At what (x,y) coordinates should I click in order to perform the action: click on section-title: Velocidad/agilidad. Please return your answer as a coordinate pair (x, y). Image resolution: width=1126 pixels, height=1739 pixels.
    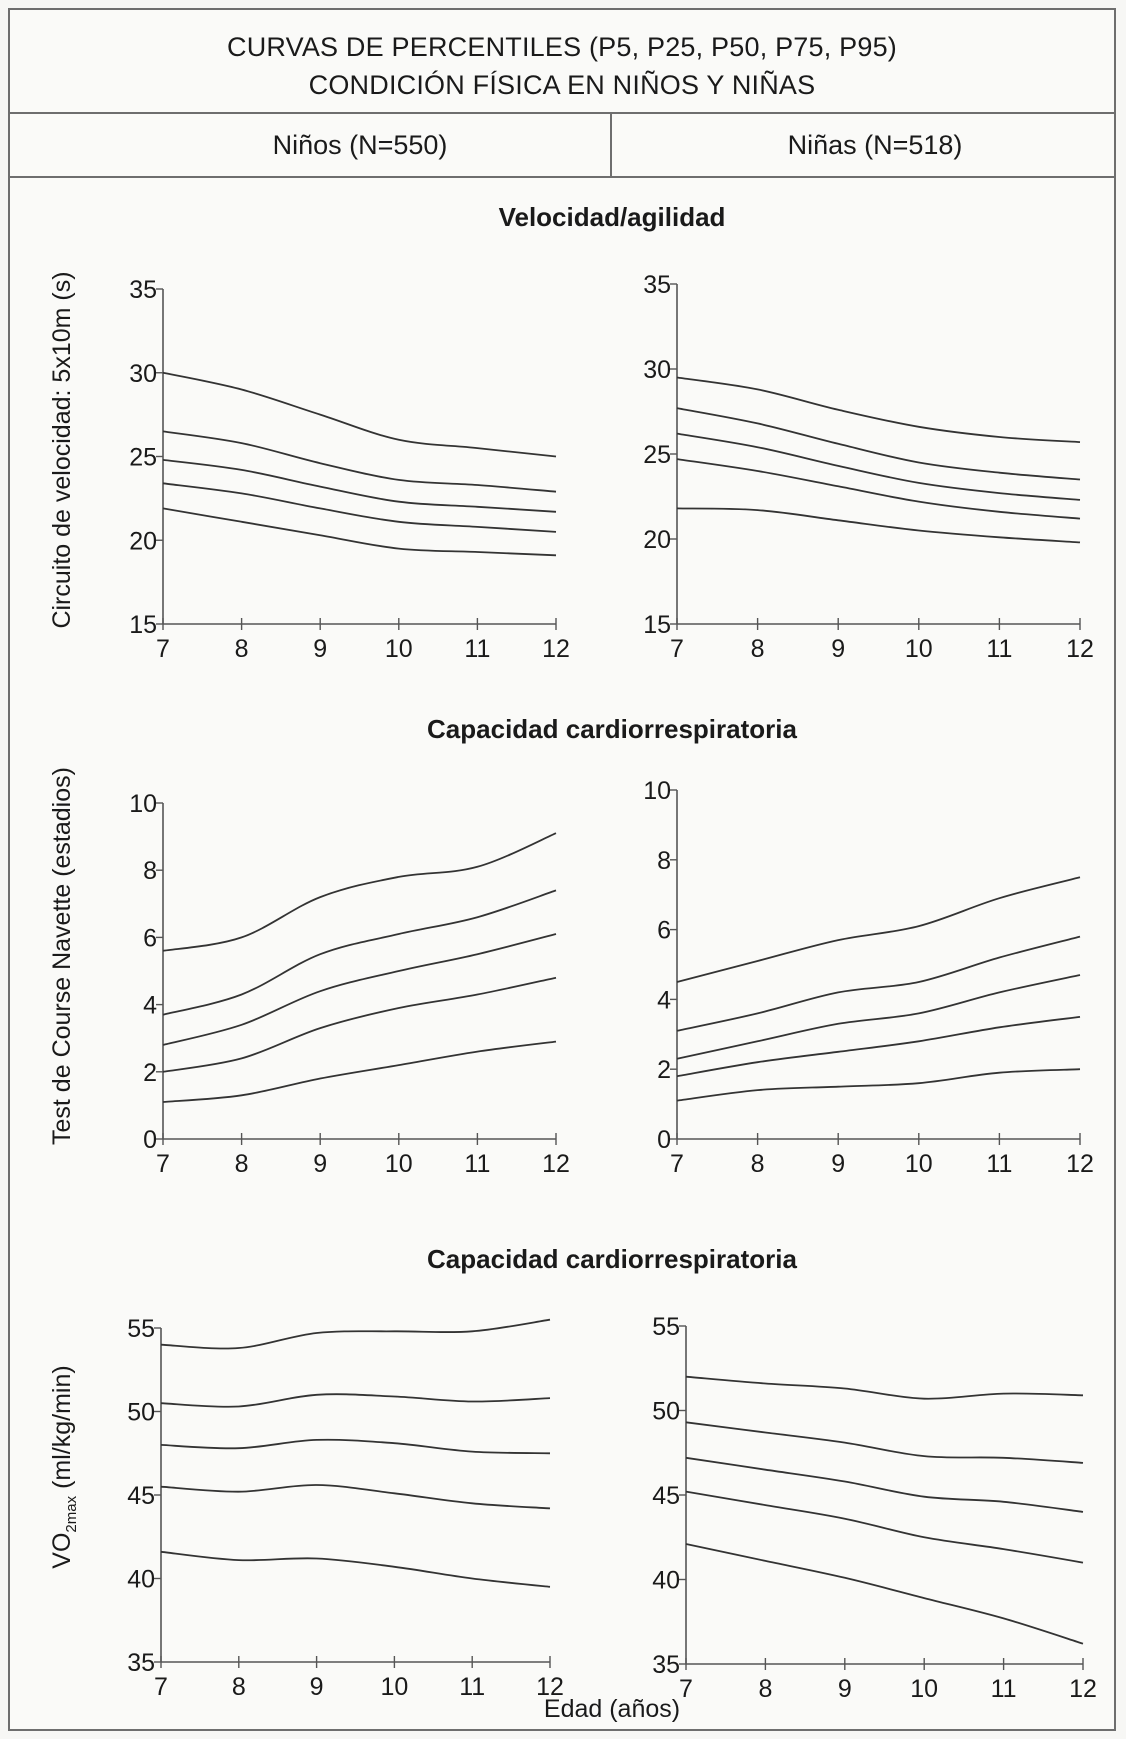
    Looking at the image, I should click on (612, 217).